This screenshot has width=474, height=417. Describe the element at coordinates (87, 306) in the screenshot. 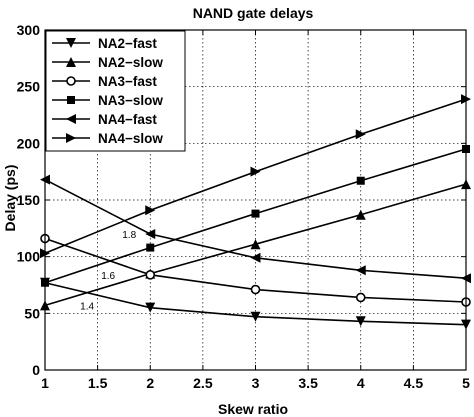

I see `annotation-label: 1.4` at that location.